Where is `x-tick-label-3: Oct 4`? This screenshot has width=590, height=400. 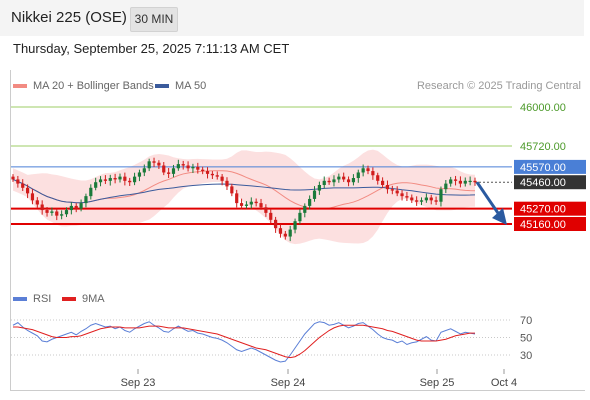 x-tick-label-3: Oct 4 is located at coordinates (504, 383).